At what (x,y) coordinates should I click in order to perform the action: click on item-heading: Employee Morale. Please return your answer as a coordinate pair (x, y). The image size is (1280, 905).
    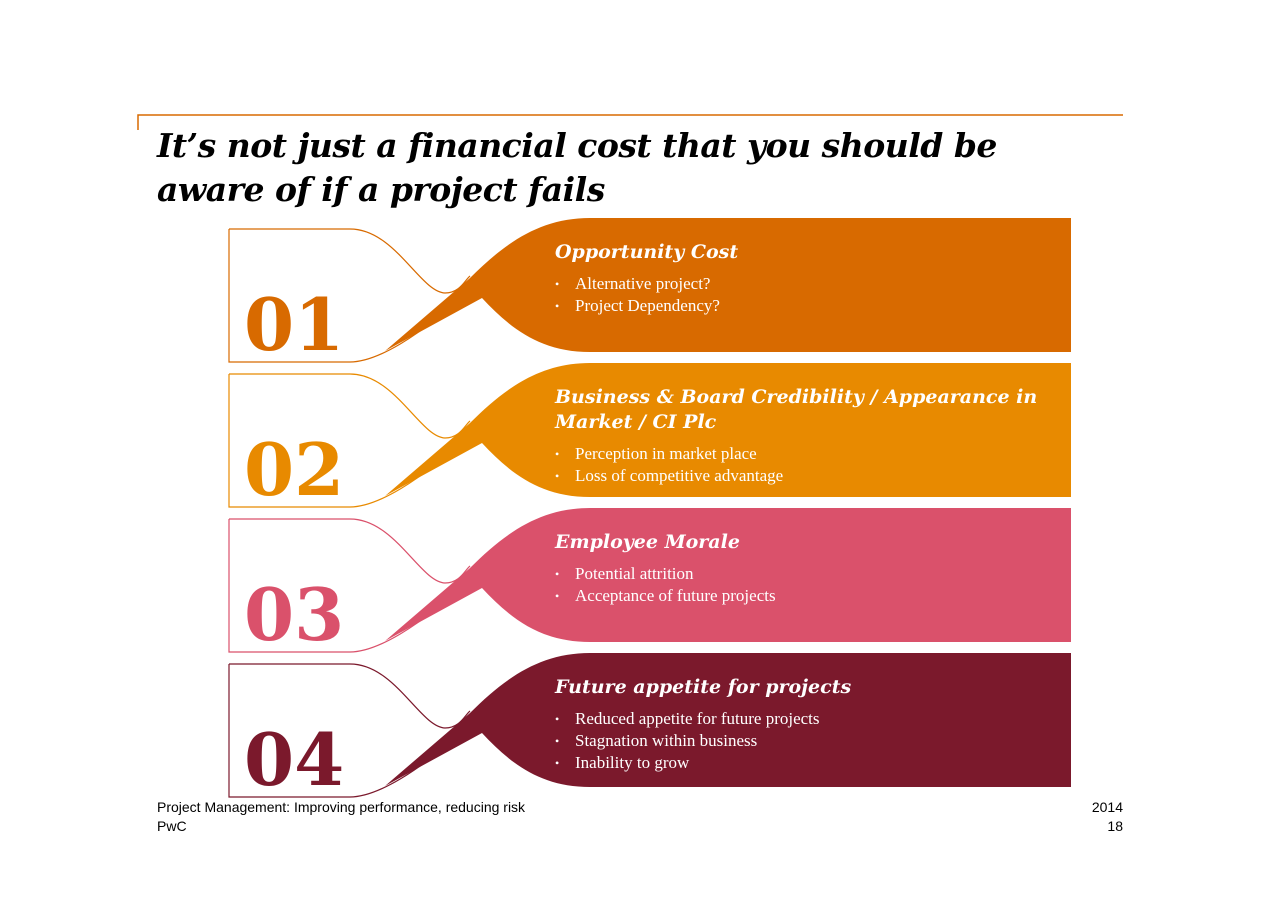
    Looking at the image, I should click on (647, 542).